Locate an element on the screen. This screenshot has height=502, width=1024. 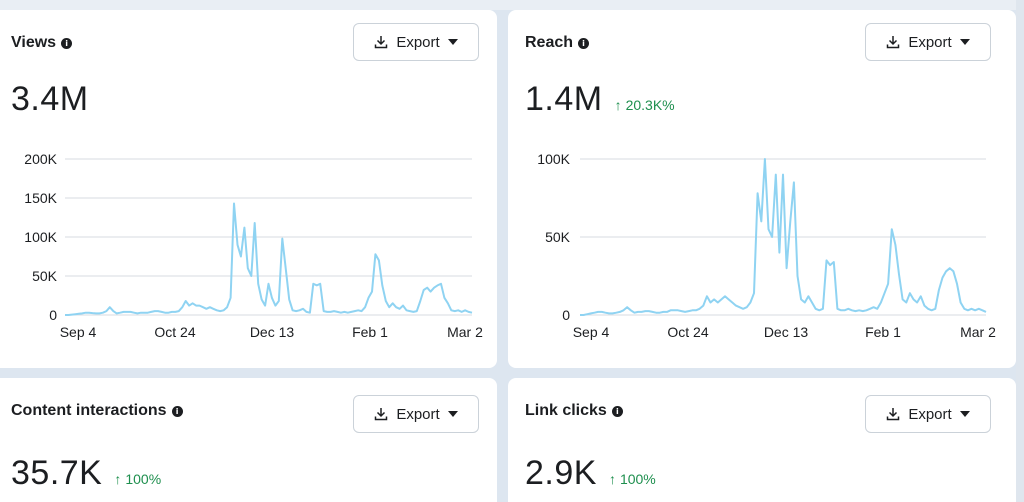
card-title-text: Reach is located at coordinates (549, 42).